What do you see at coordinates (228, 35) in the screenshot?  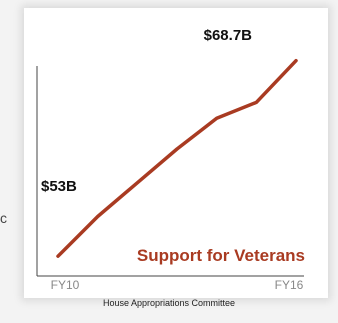 I see `annotation-end-value: $68.7B` at bounding box center [228, 35].